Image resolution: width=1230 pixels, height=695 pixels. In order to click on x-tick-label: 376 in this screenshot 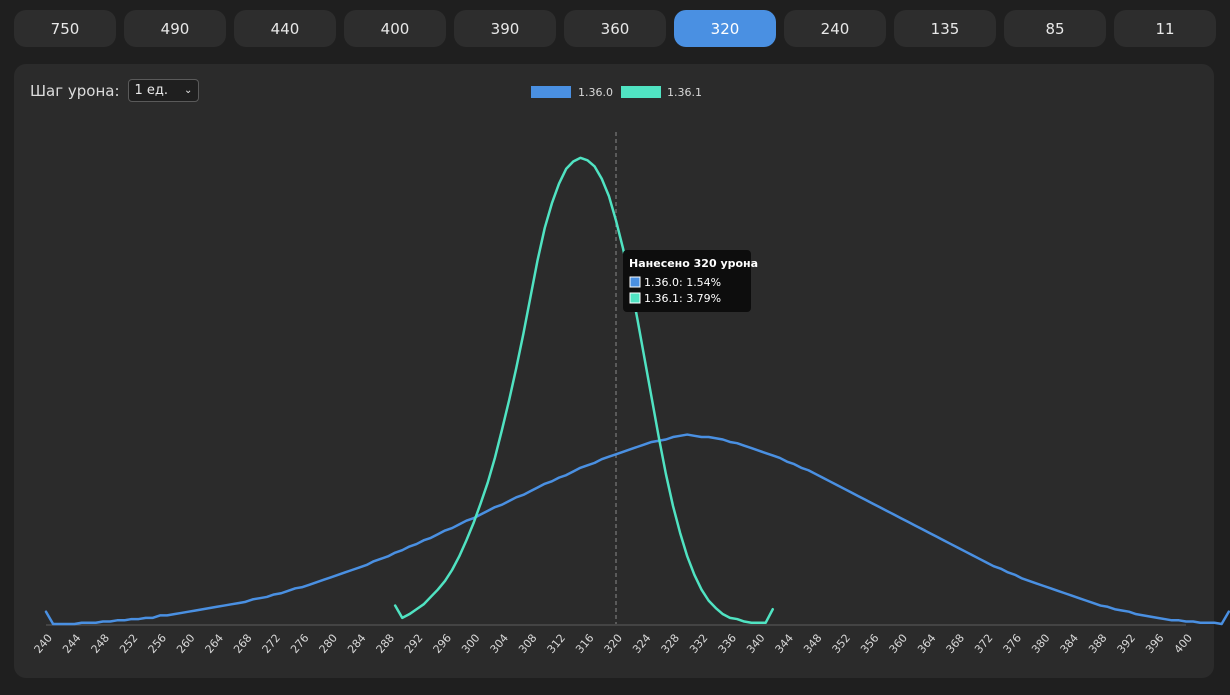, I will do `click(1012, 644)`.